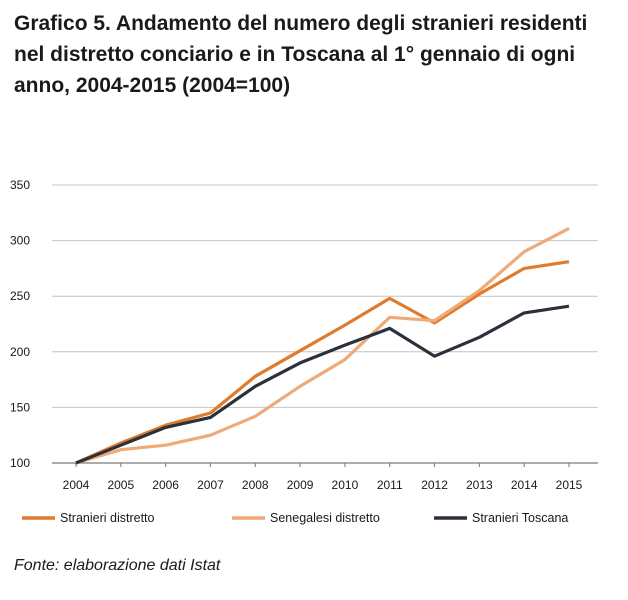  What do you see at coordinates (390, 485) in the screenshot?
I see `x-tick-label-2011: 2011` at bounding box center [390, 485].